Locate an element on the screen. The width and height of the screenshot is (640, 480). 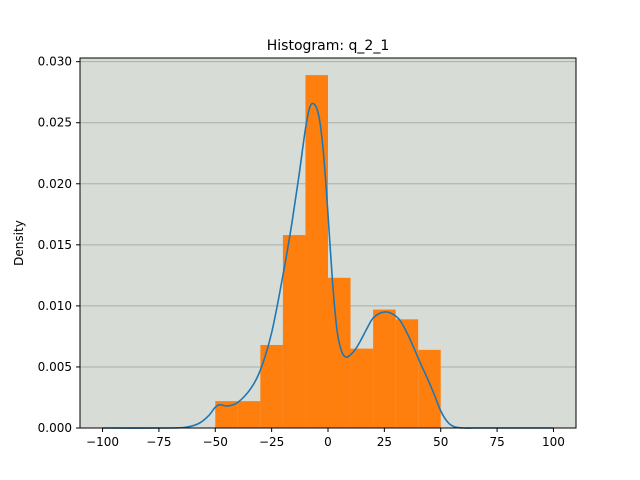
x-tick-label: −25 is located at coordinates (271, 442).